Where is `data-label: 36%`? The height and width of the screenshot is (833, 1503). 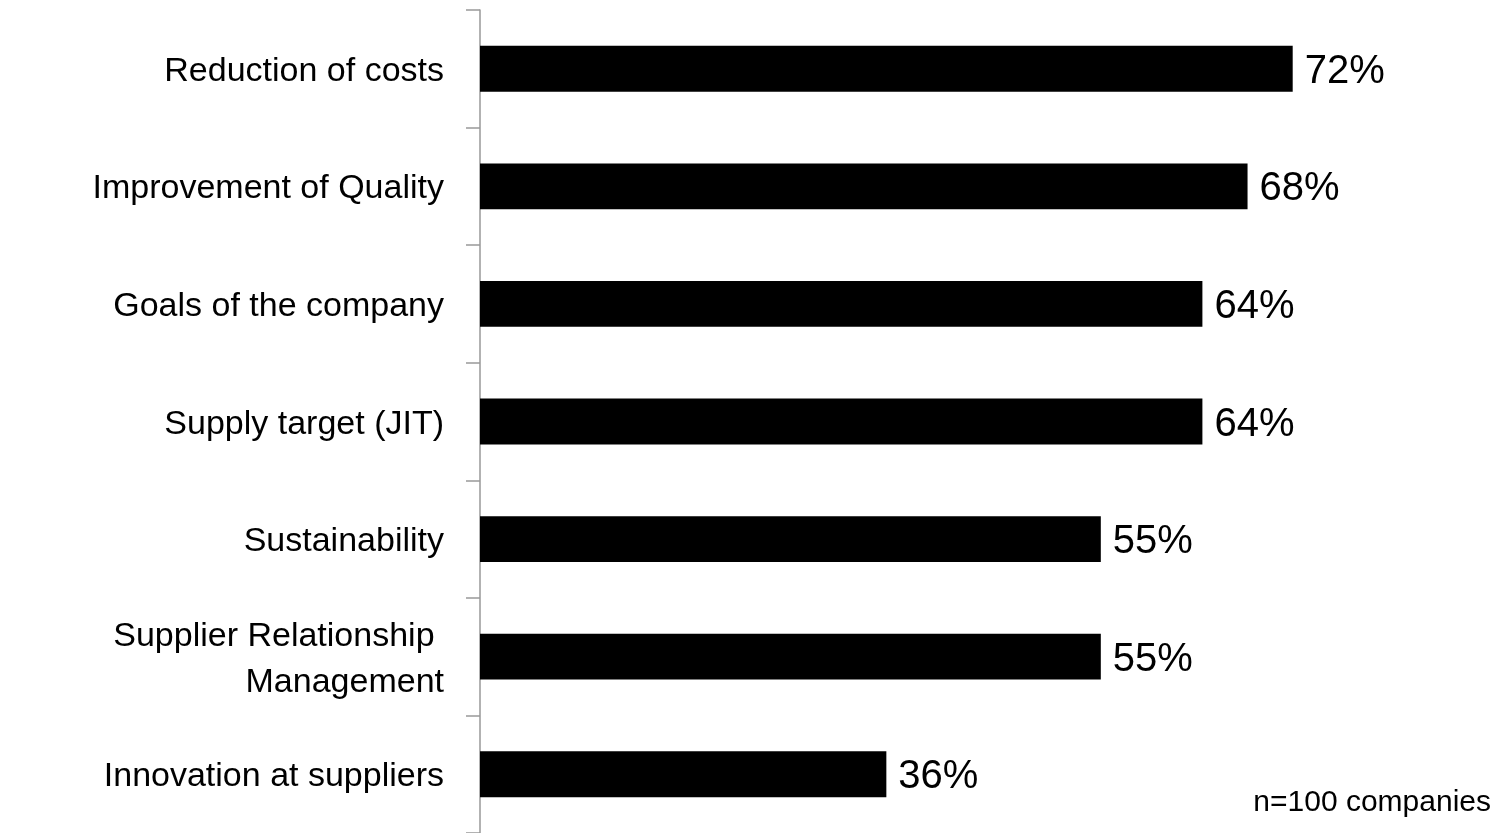
data-label: 36% is located at coordinates (938, 774).